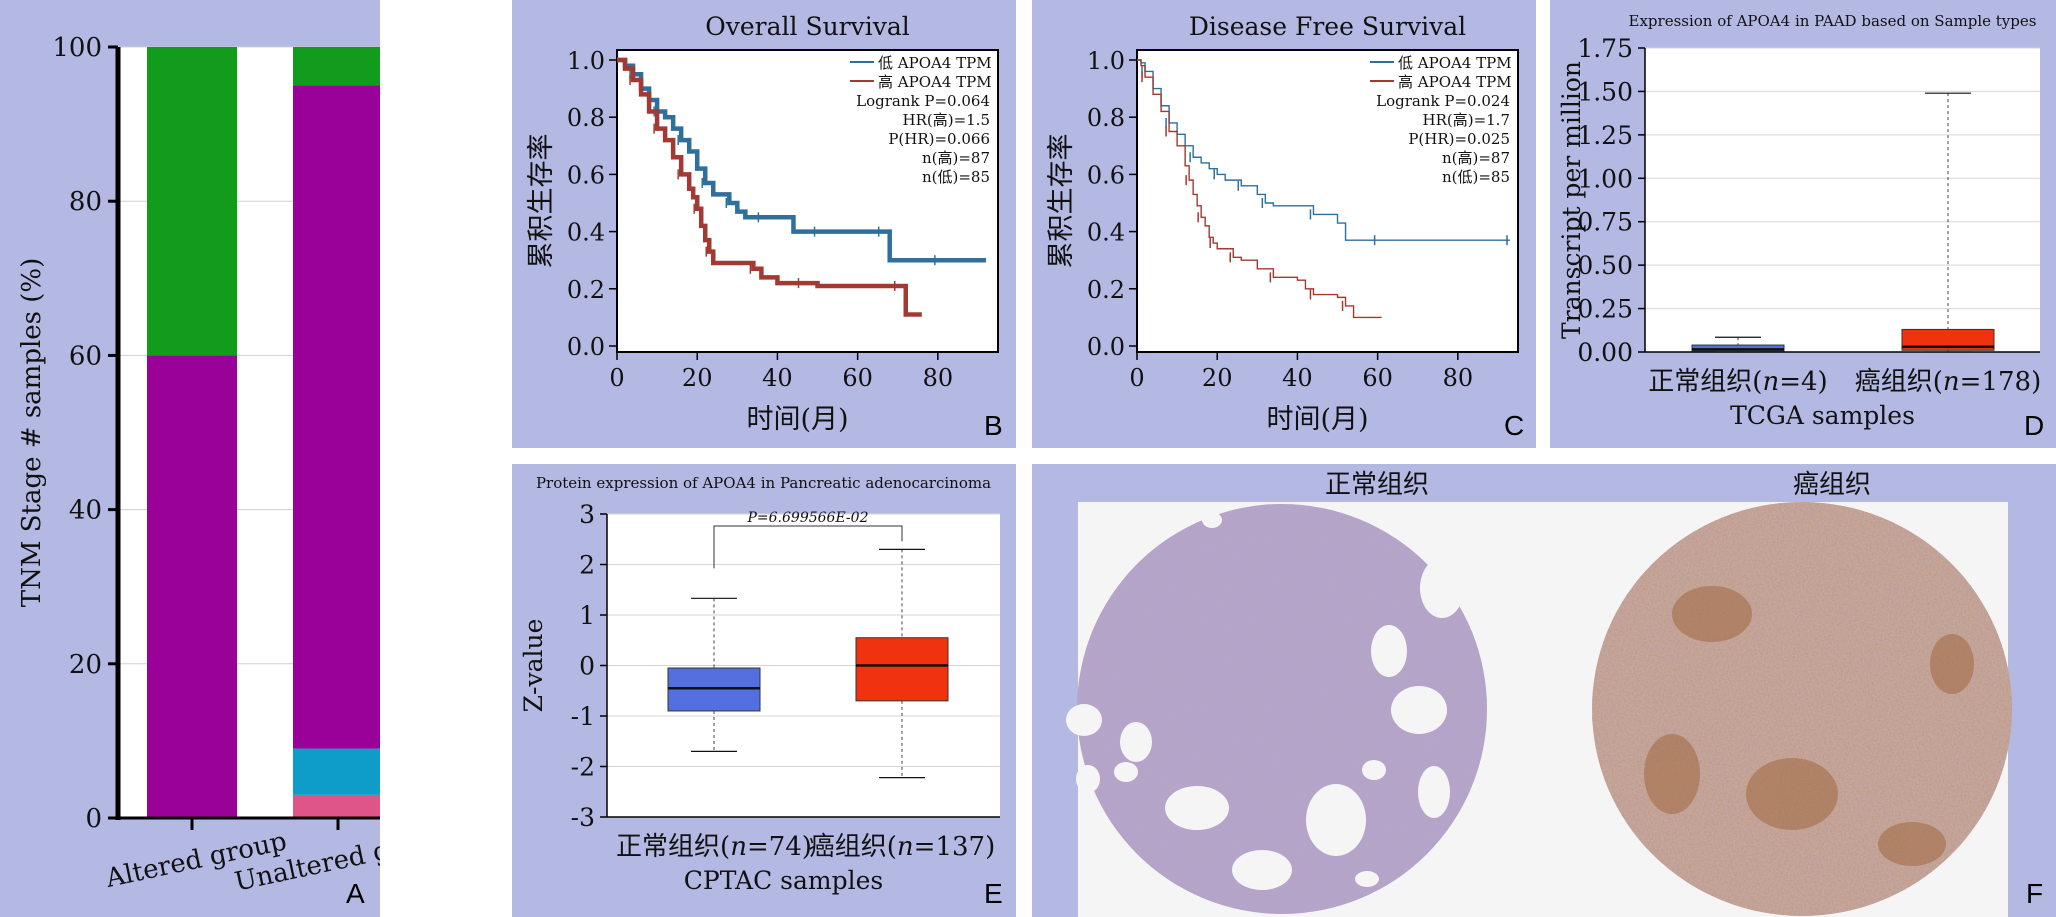 This screenshot has height=917, width=2056. I want to click on legend-label-low-c: 低 APOA4 TPM, so click(1455, 63).